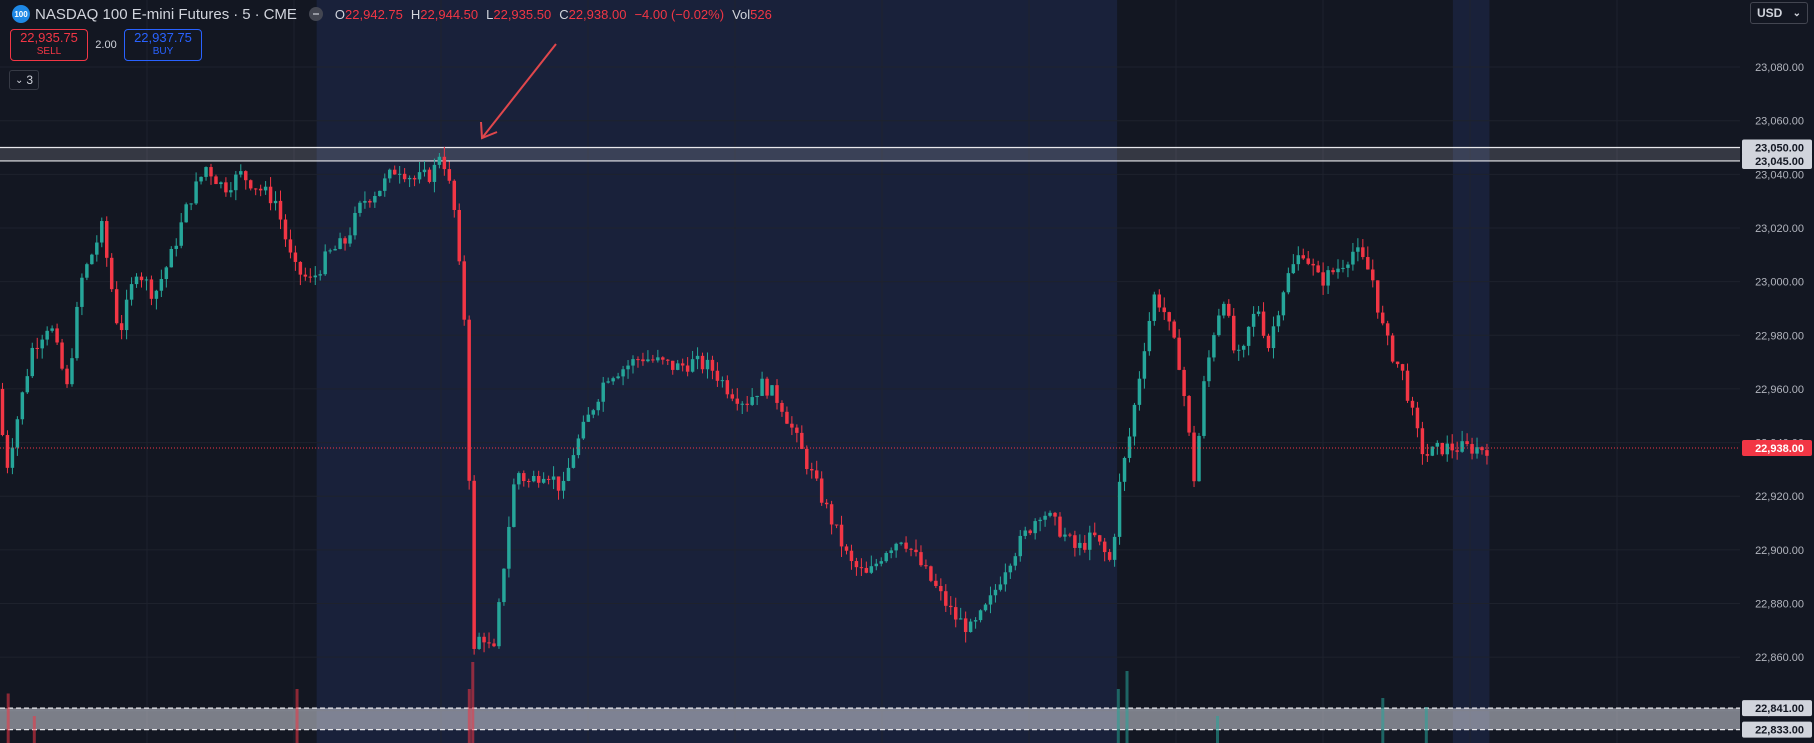 This screenshot has height=743, width=1814. Describe the element at coordinates (24, 80) in the screenshot. I see `indicators-toggle: ⌄ 3` at that location.